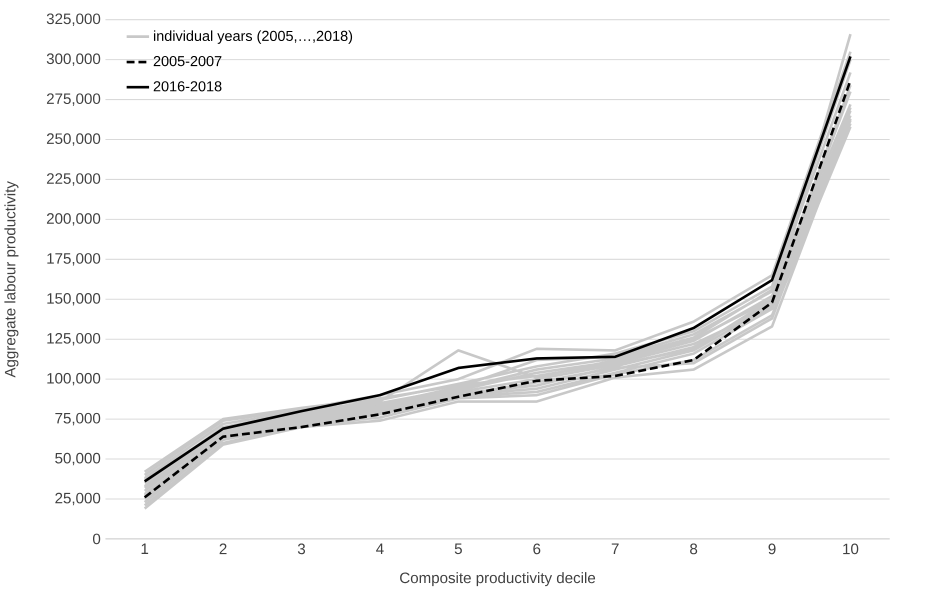  Describe the element at coordinates (77, 459) in the screenshot. I see `y-tick-label: 50,000` at that location.